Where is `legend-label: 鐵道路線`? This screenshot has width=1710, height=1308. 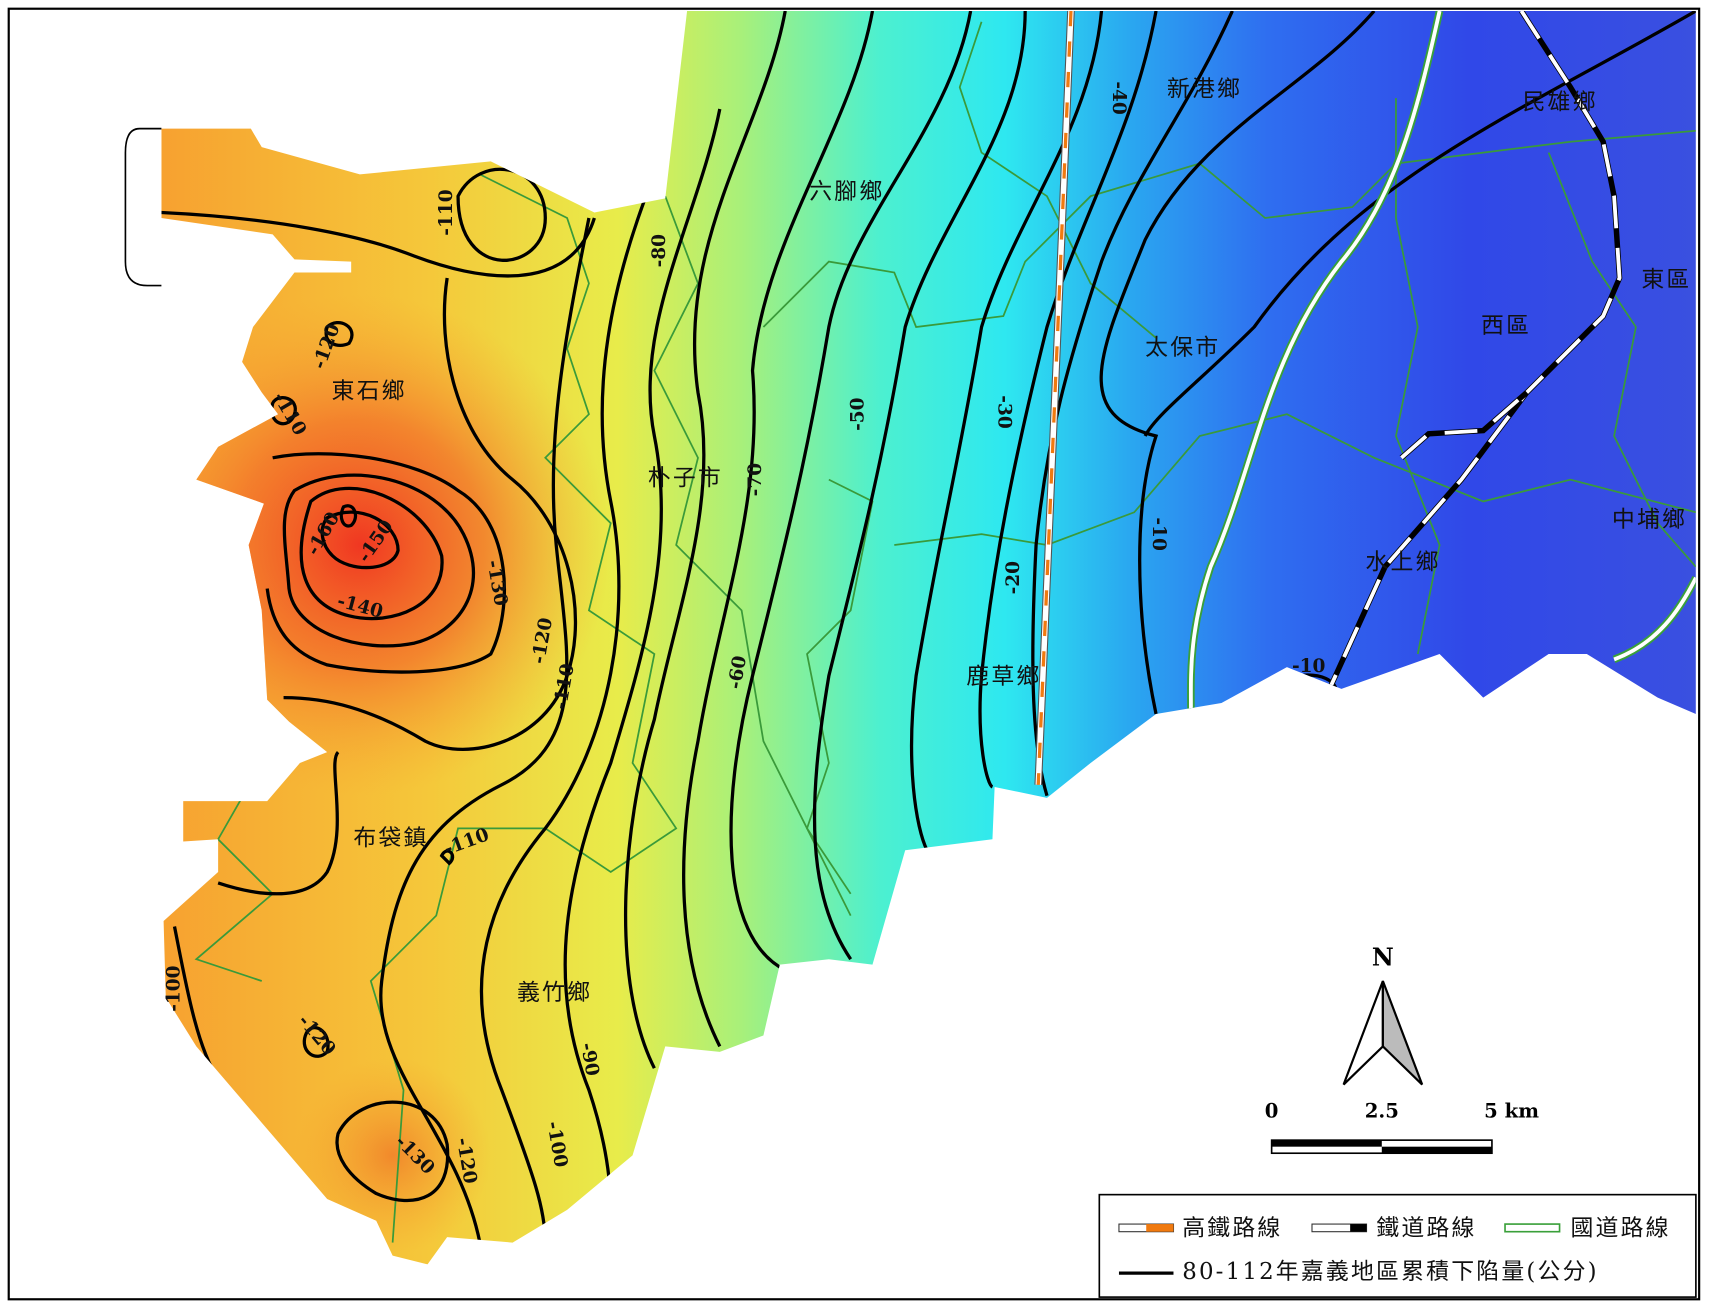 legend-label: 鐵道路線 is located at coordinates (1426, 1229).